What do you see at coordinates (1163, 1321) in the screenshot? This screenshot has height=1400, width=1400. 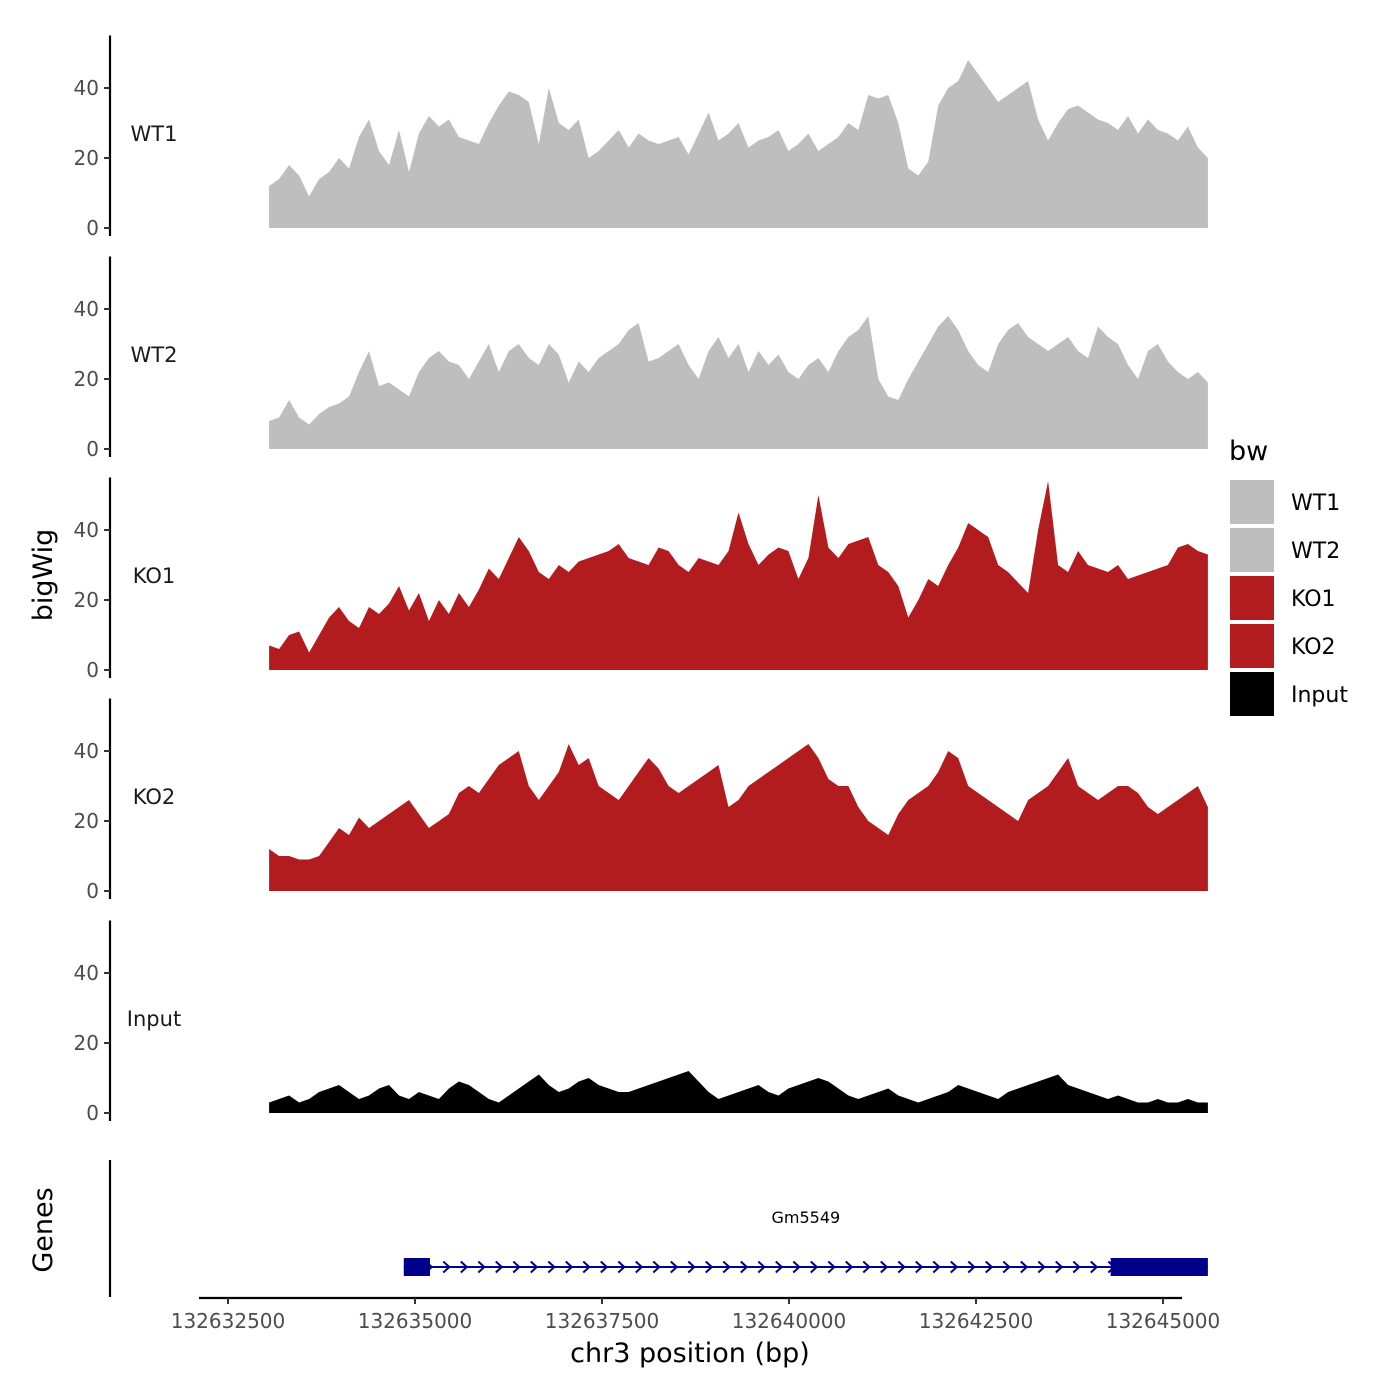 I see `x-tick-label: 132645000` at bounding box center [1163, 1321].